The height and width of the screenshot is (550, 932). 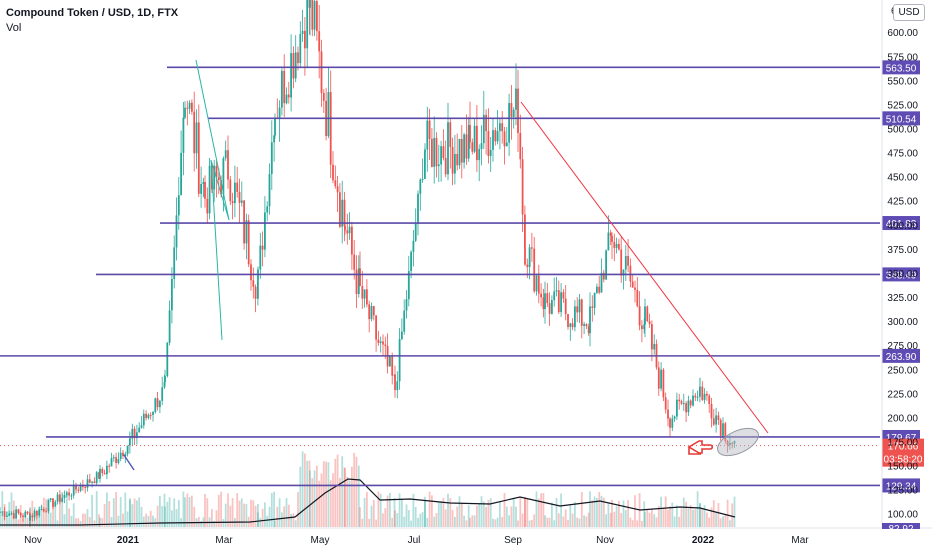 I want to click on volume-label: Vol, so click(x=14, y=28).